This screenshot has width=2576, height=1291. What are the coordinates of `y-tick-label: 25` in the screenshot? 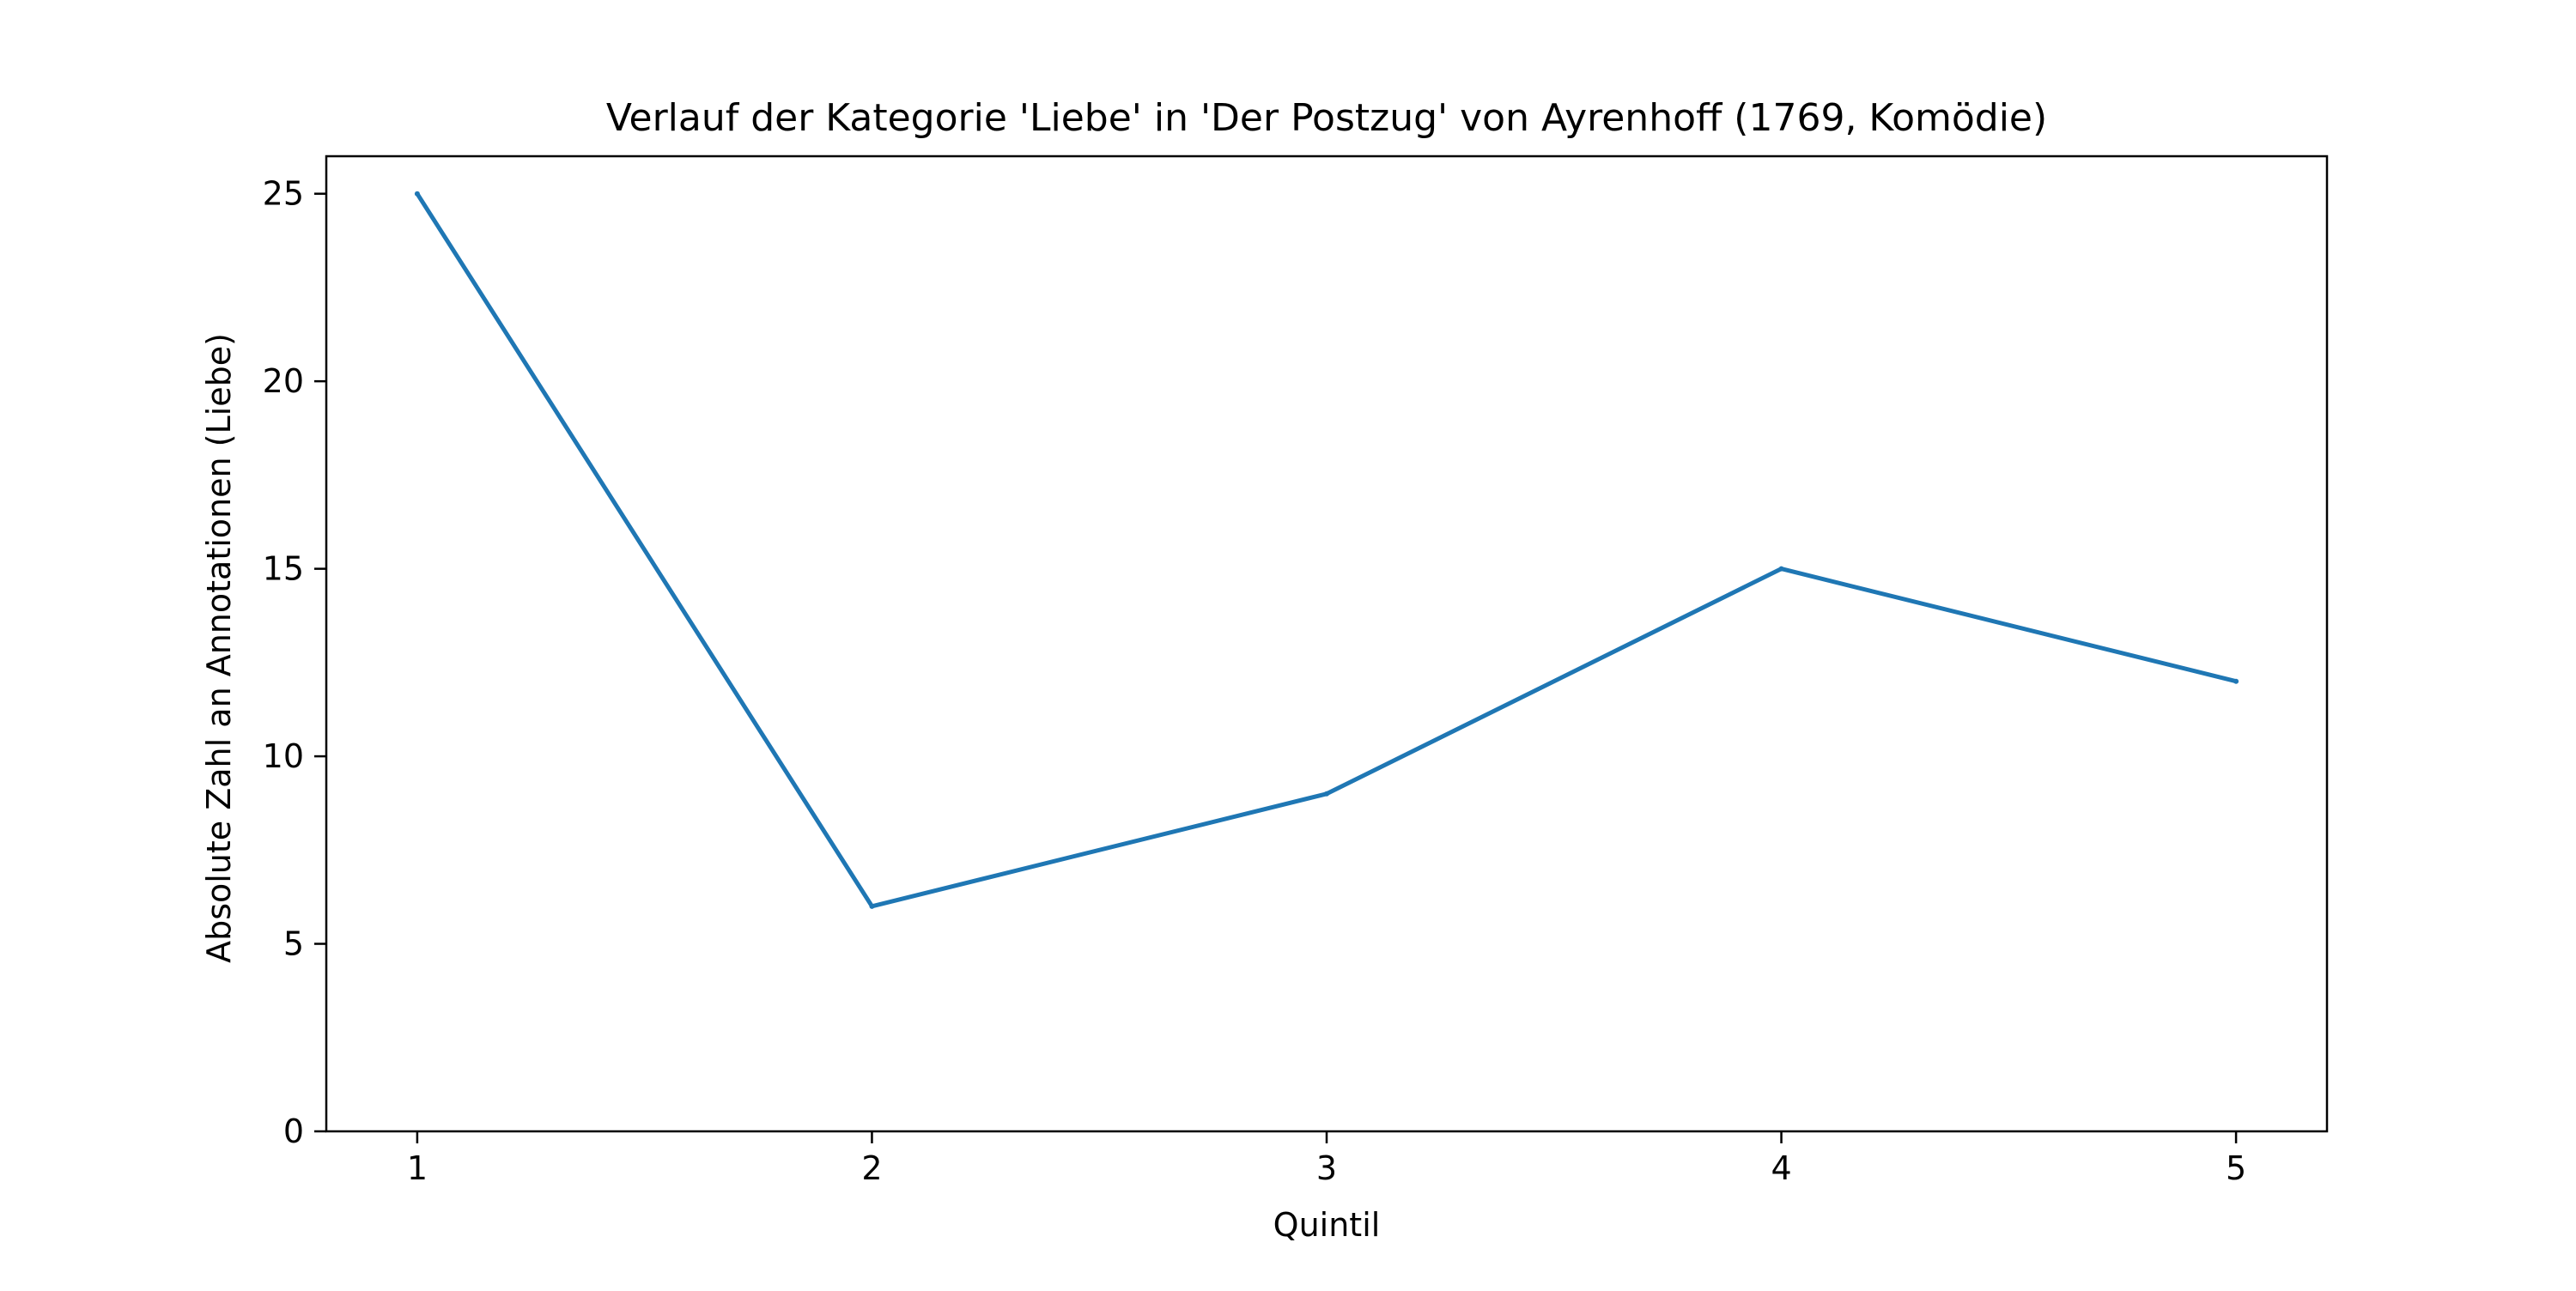 It's located at (283, 194).